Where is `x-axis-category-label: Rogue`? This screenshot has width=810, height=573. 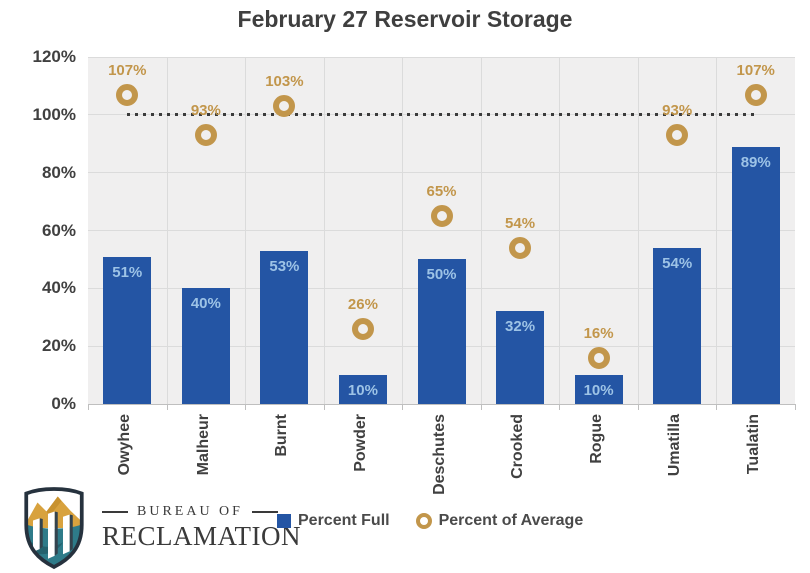 x-axis-category-label: Rogue is located at coordinates (596, 439).